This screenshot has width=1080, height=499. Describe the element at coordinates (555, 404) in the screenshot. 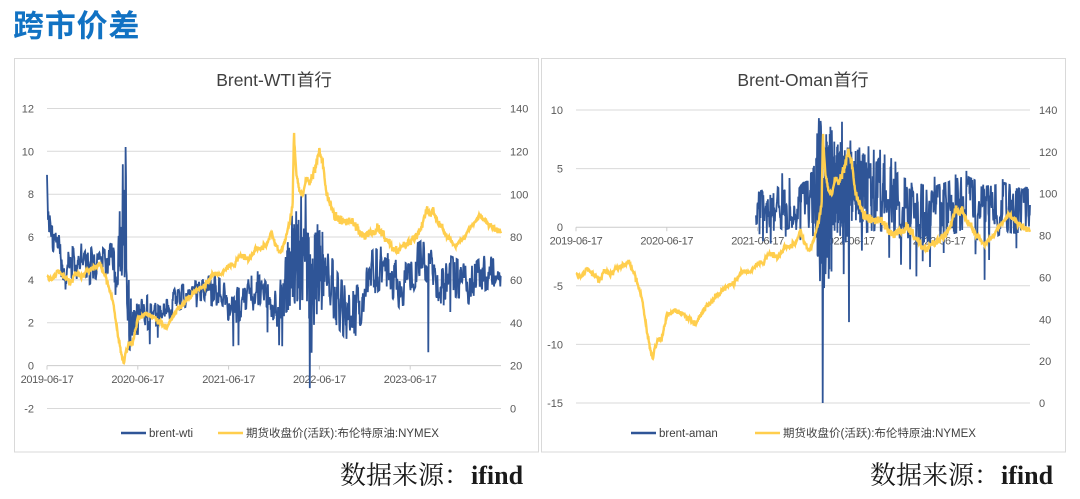

I see `svg-text: -15` at that location.